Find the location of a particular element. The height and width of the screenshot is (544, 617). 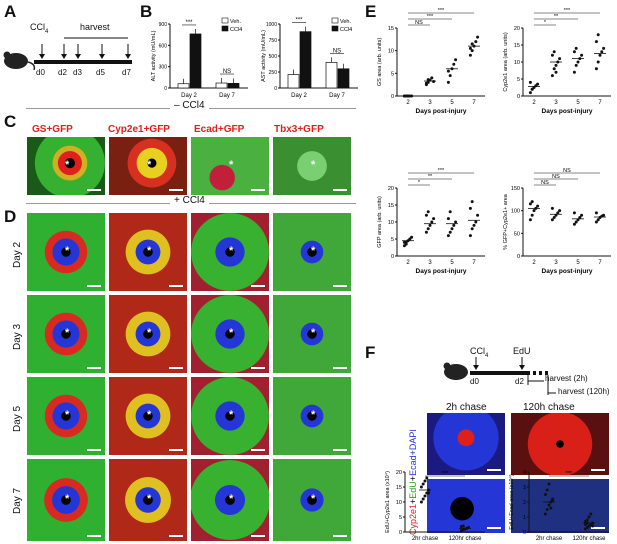

b-legend-label-1-1: CCl4 is located at coordinates (346, 30).